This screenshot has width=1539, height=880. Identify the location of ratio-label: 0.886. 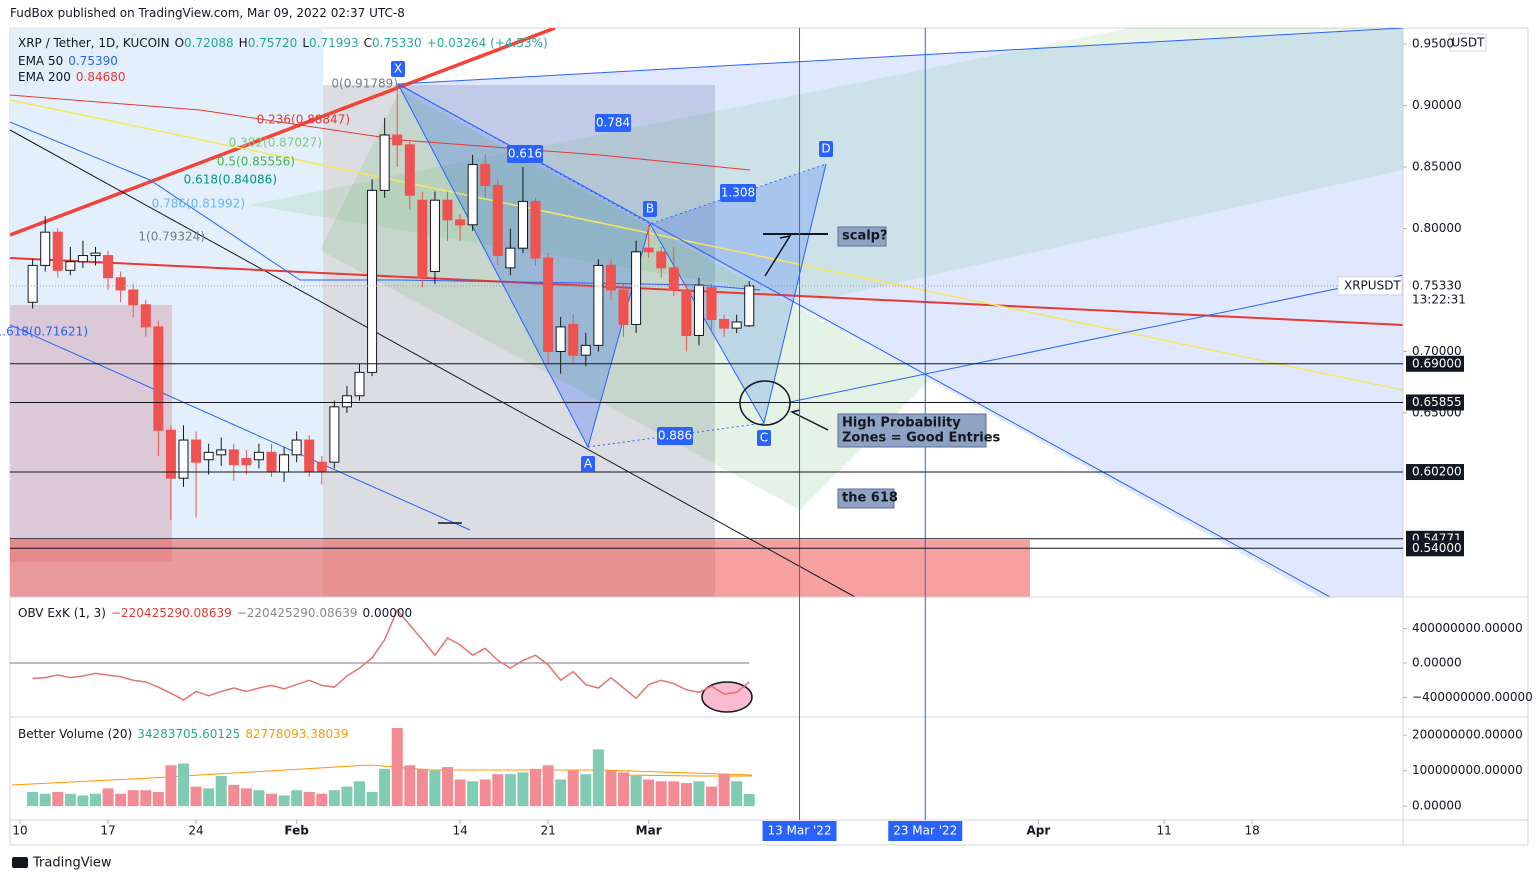
(675, 436).